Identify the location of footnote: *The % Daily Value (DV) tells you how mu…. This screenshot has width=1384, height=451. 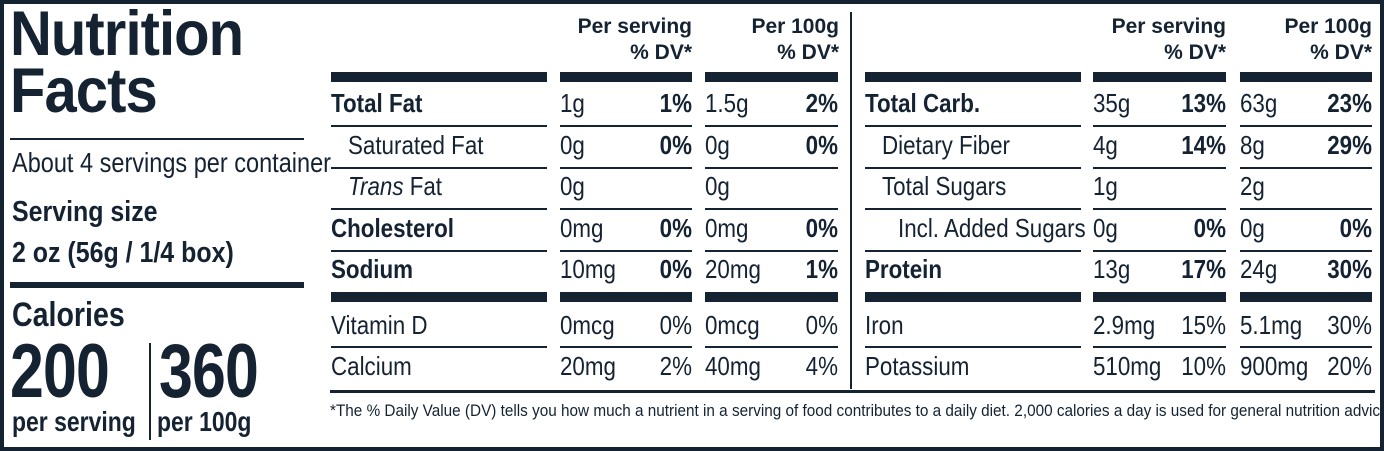
(857, 410).